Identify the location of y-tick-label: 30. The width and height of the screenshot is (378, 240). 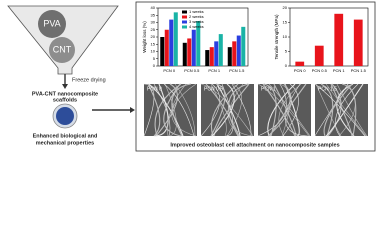
(153, 22).